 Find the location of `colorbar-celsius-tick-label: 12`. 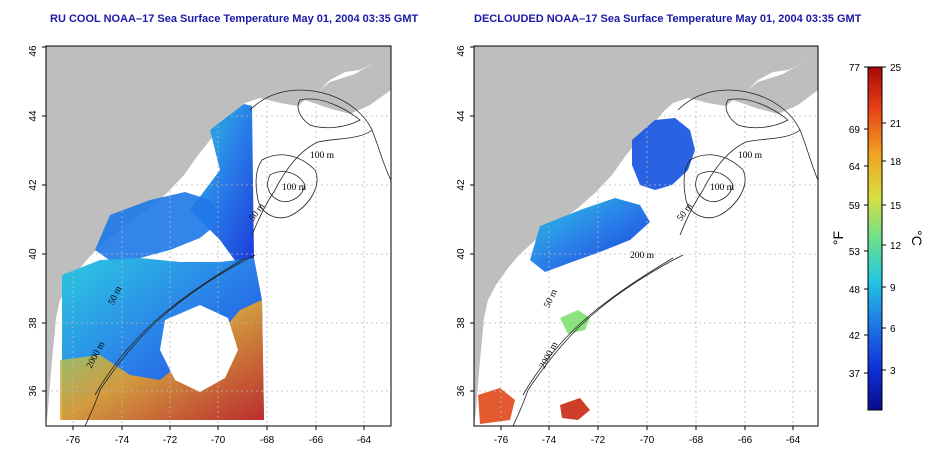

colorbar-celsius-tick-label: 12 is located at coordinates (896, 246).